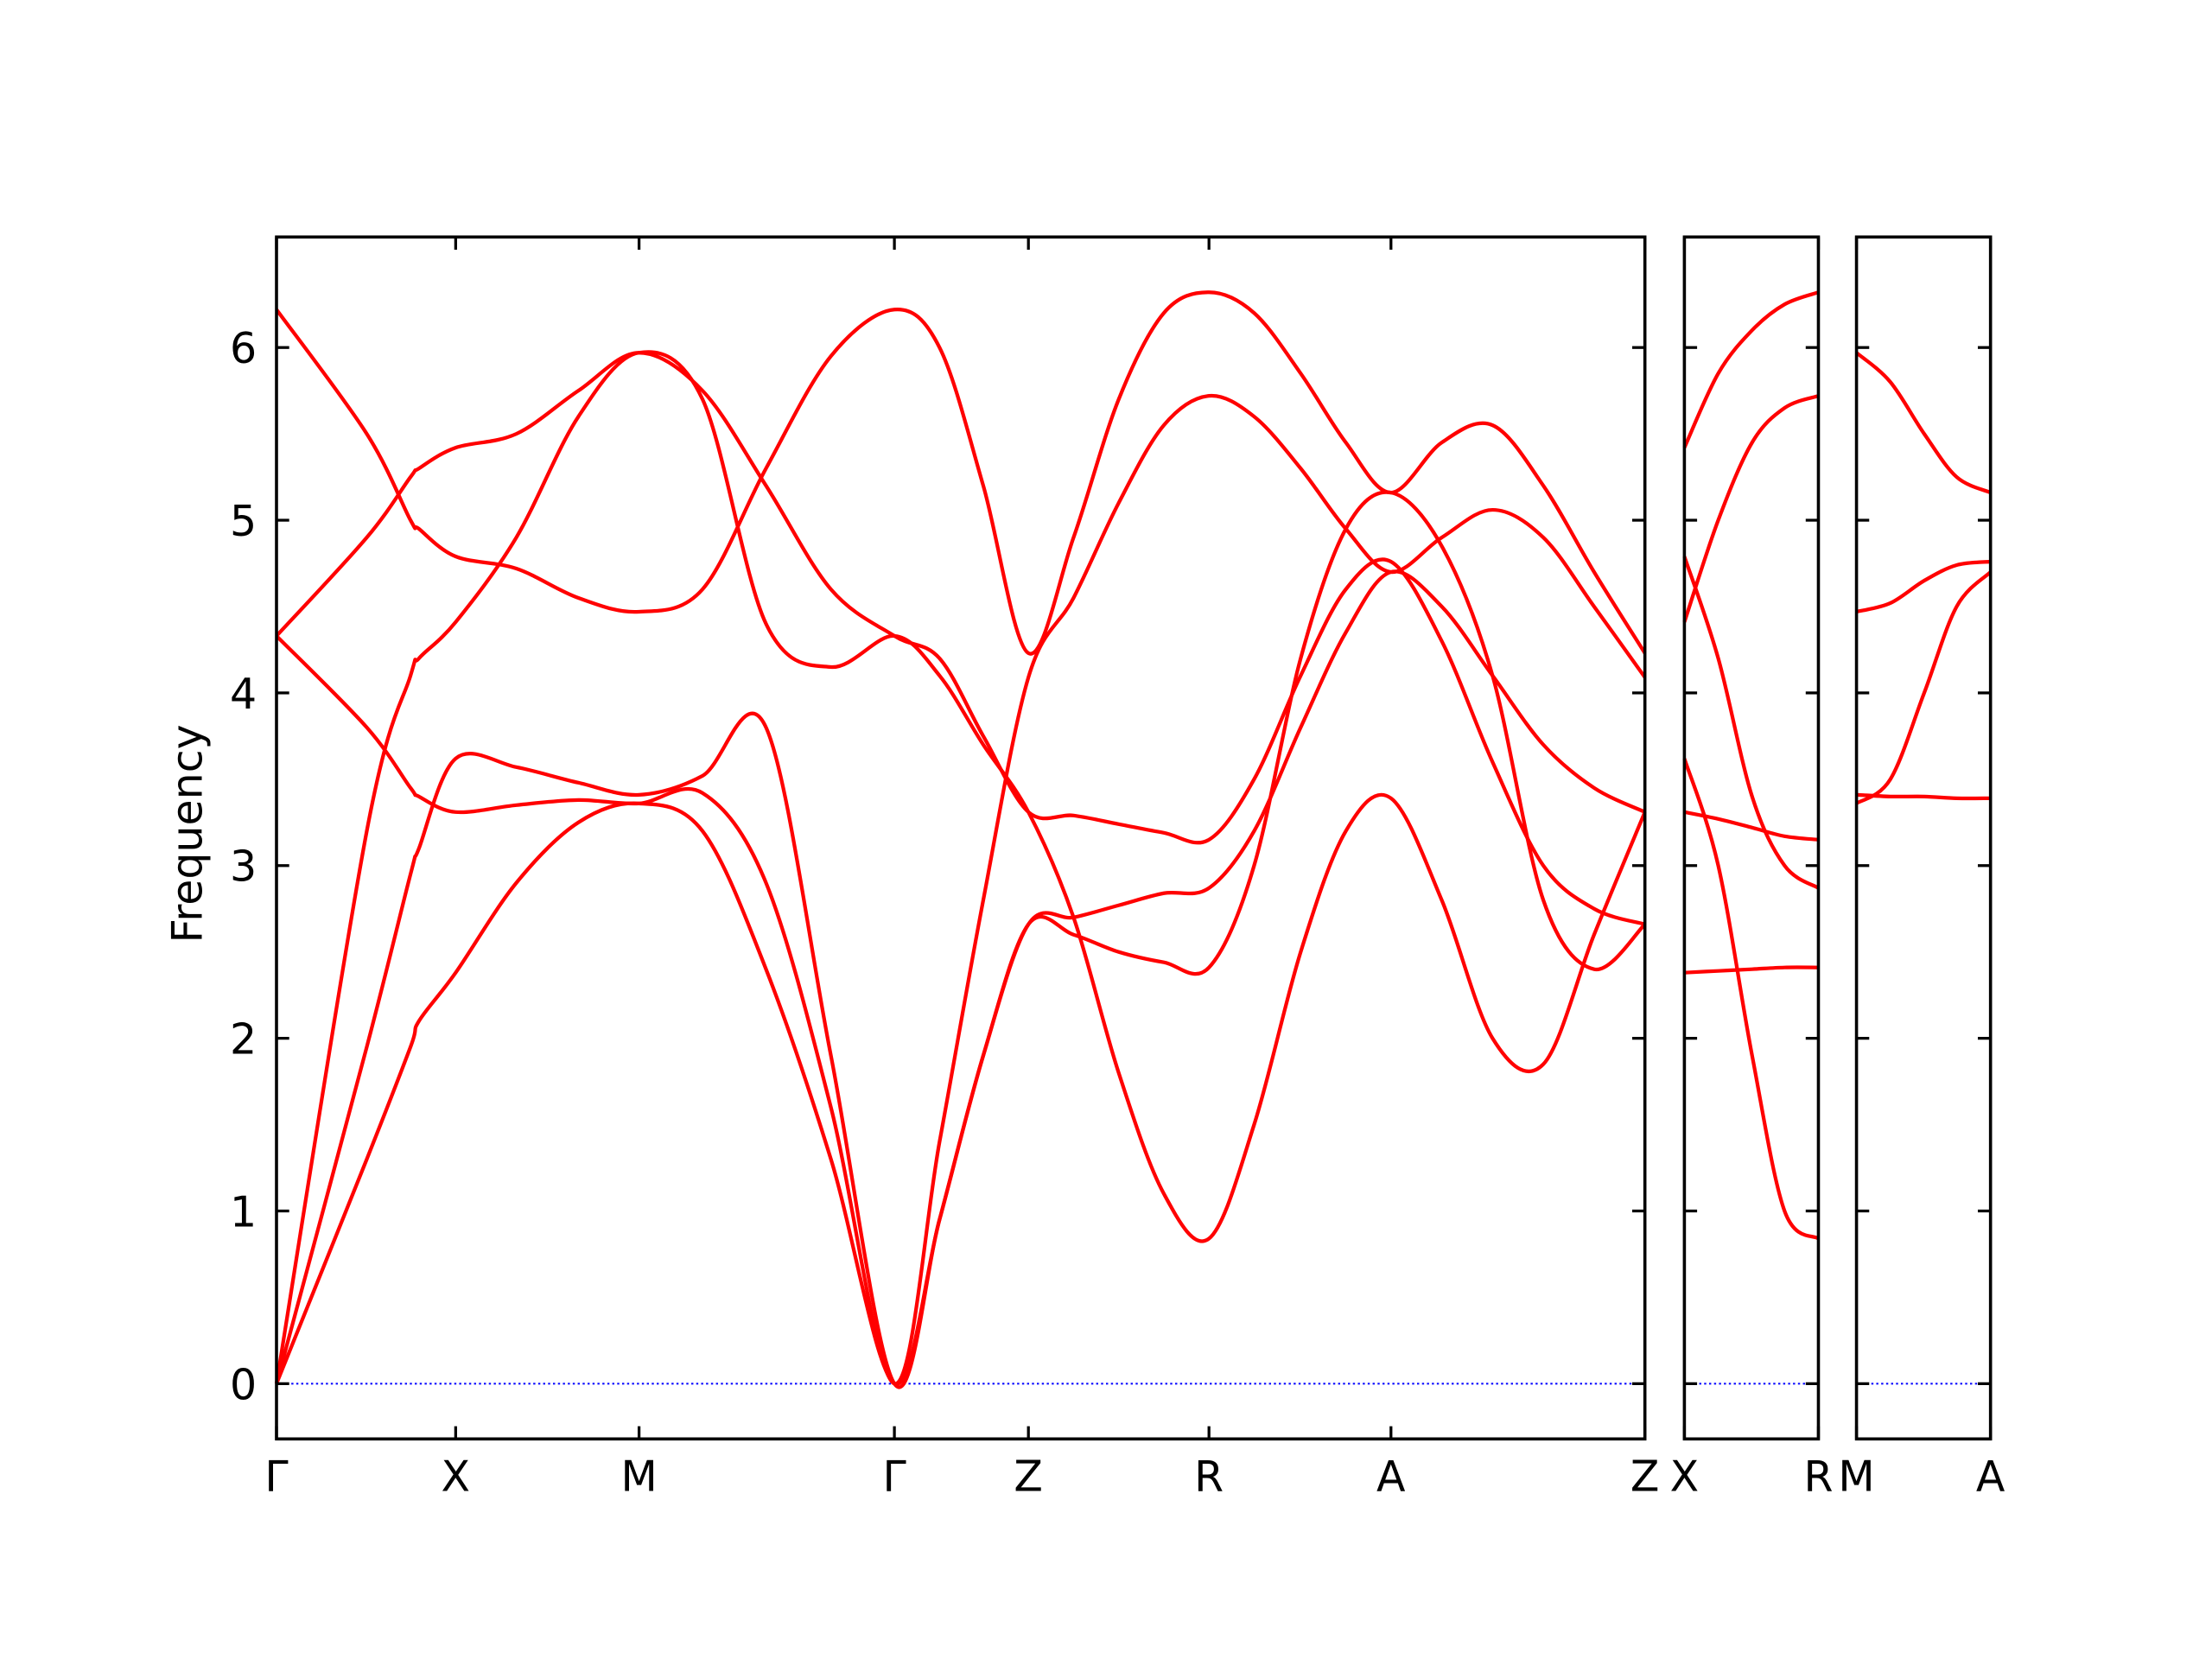 This screenshot has width=2212, height=1659. Describe the element at coordinates (243, 694) in the screenshot. I see `y-tick-label: 4` at that location.